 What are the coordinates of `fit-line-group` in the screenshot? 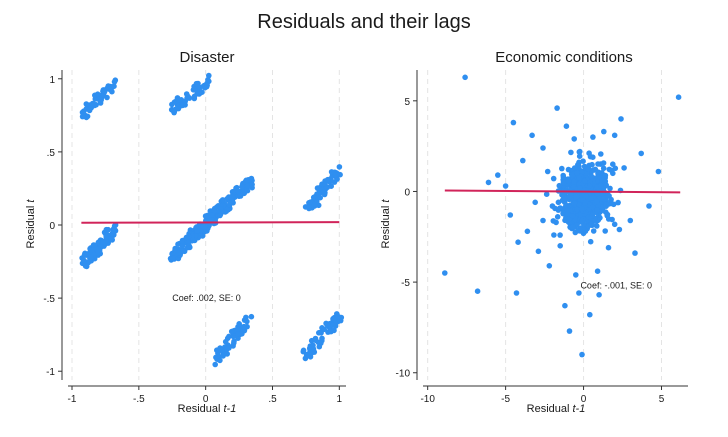 It's located at (210, 222).